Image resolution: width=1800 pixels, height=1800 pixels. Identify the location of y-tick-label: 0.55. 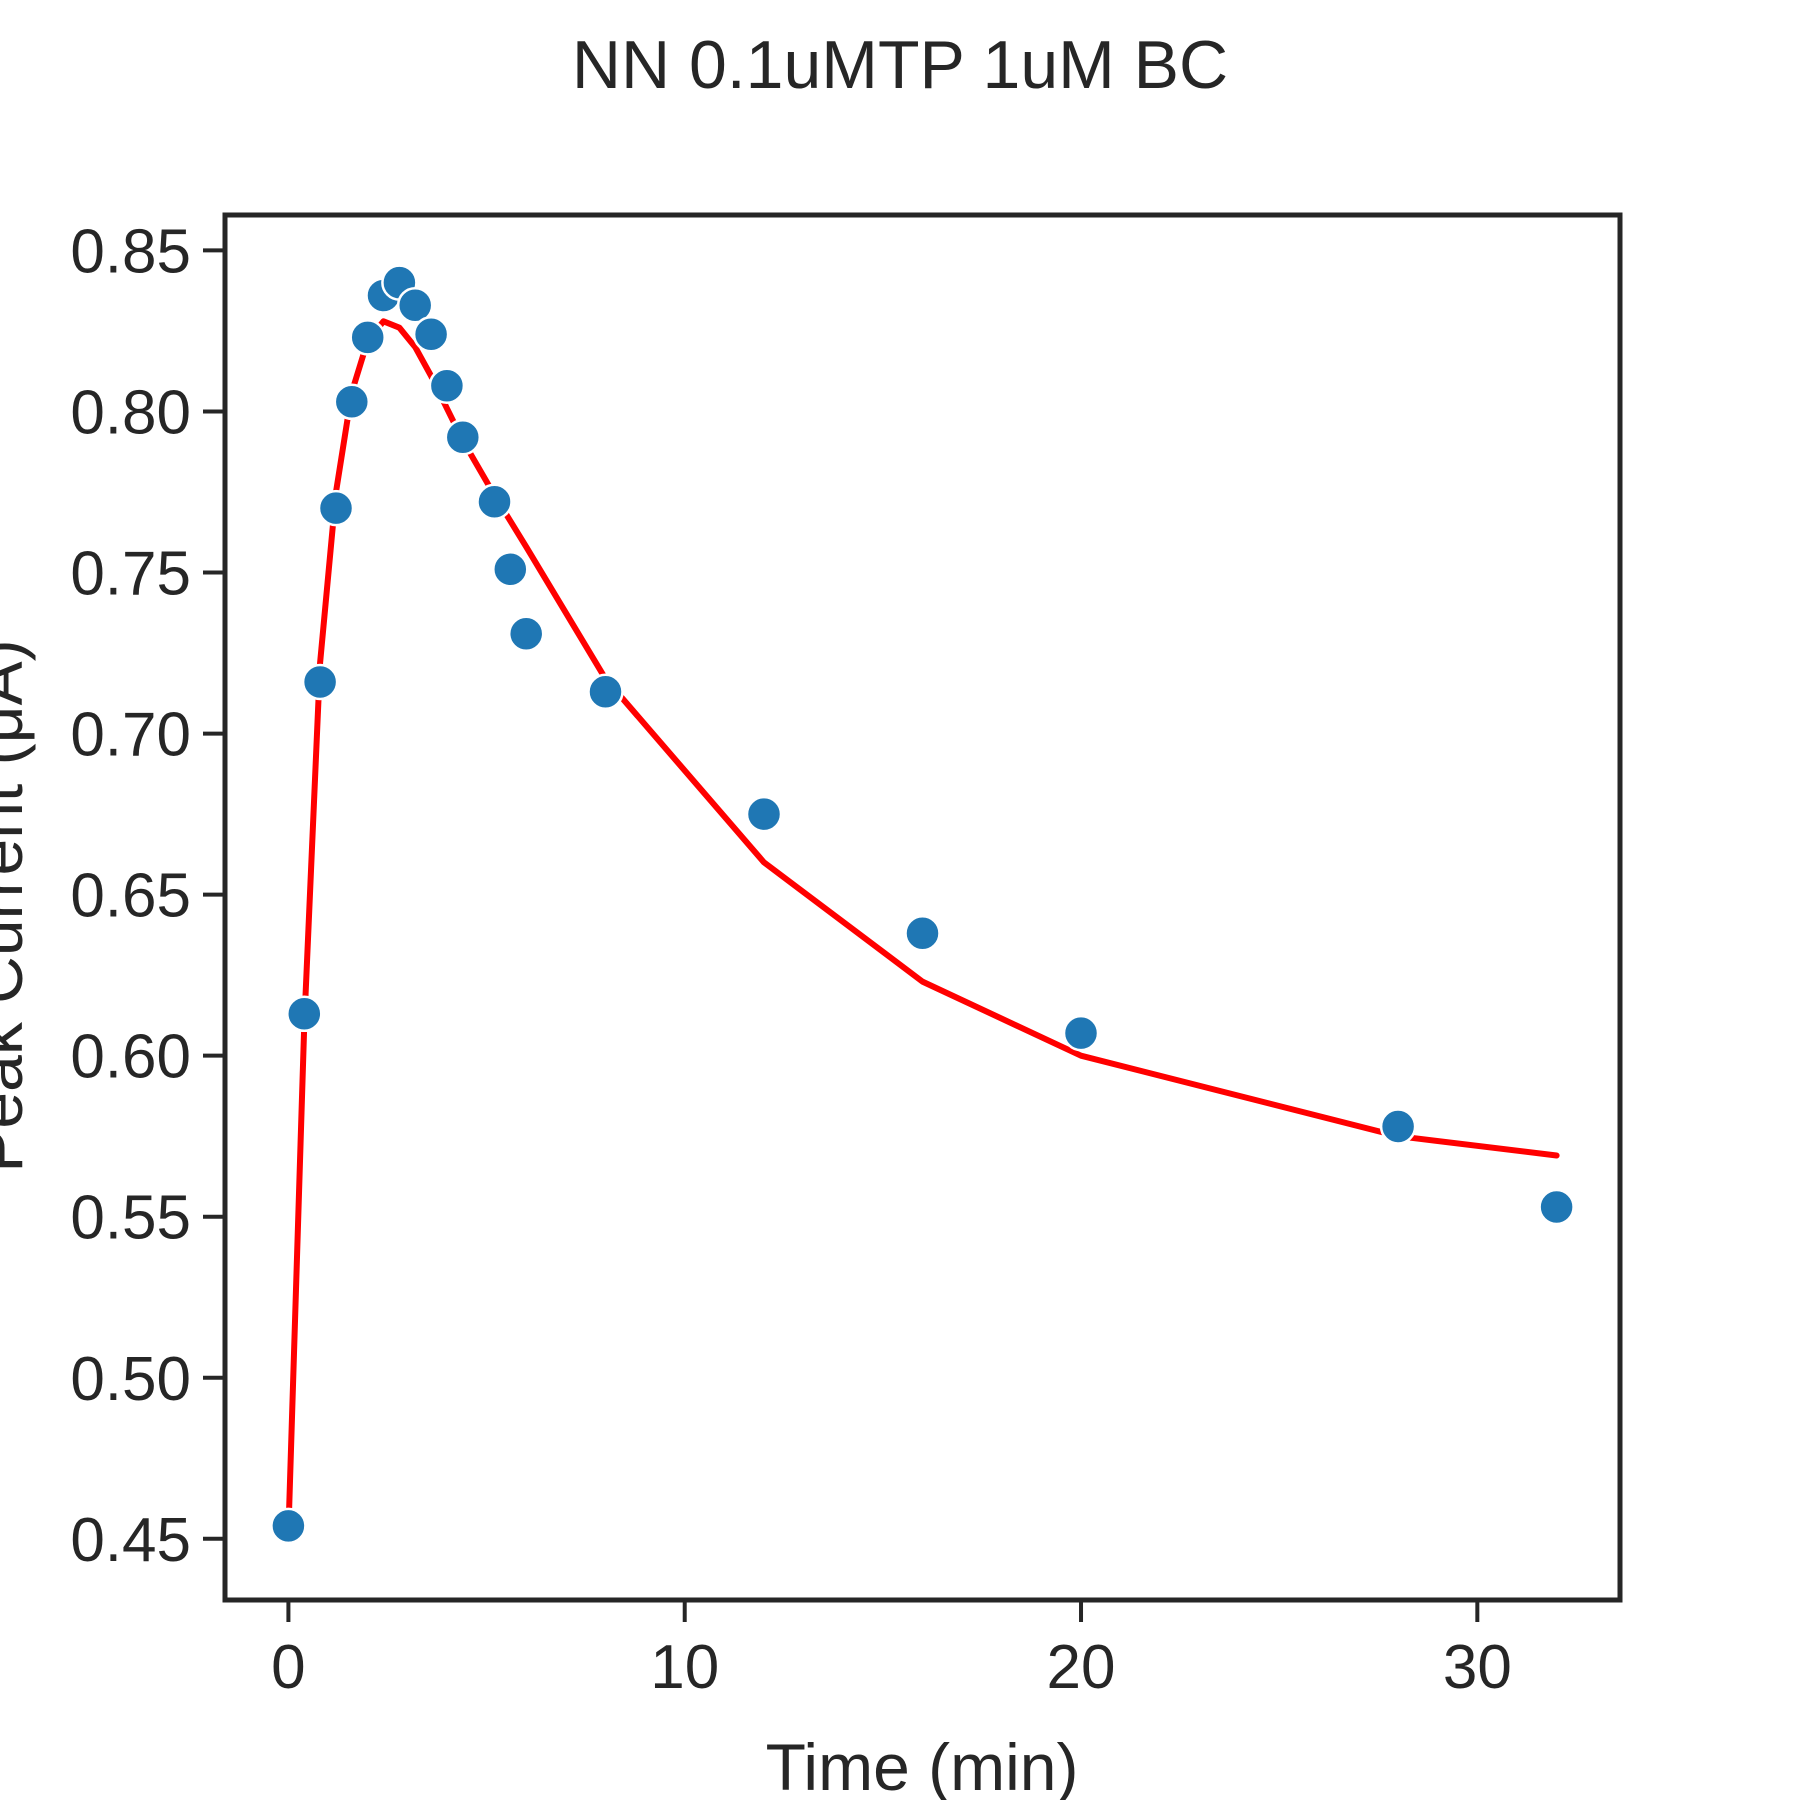
(130, 1218).